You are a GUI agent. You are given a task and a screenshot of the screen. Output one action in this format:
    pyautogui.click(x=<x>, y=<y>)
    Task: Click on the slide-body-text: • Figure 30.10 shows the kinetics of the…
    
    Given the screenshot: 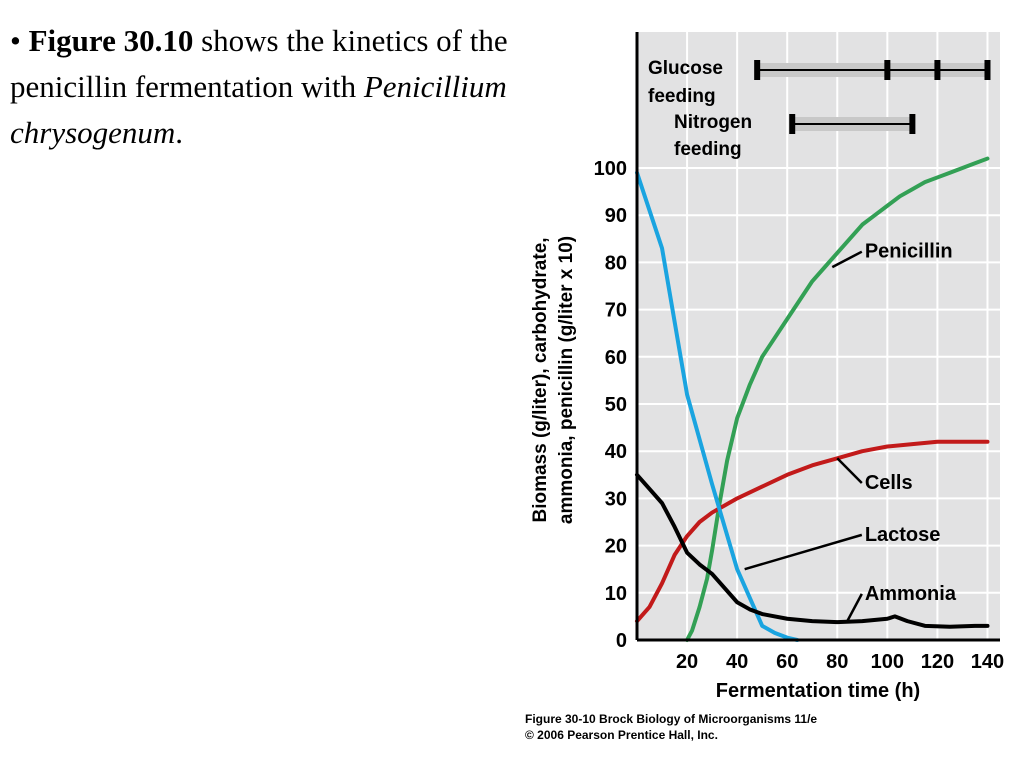 What is the action you would take?
    pyautogui.click(x=310, y=87)
    